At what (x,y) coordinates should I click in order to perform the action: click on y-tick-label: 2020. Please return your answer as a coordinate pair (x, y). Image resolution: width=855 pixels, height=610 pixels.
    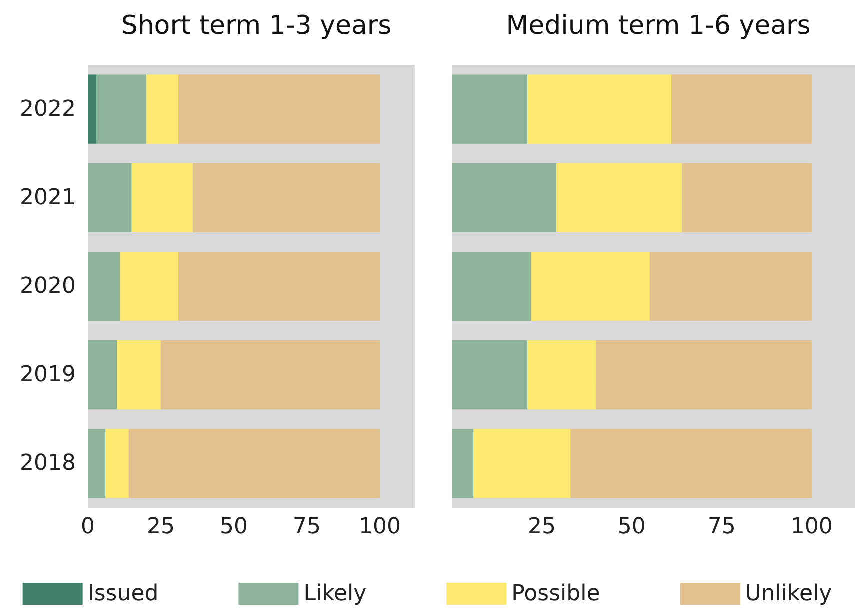
    Looking at the image, I should click on (48, 286).